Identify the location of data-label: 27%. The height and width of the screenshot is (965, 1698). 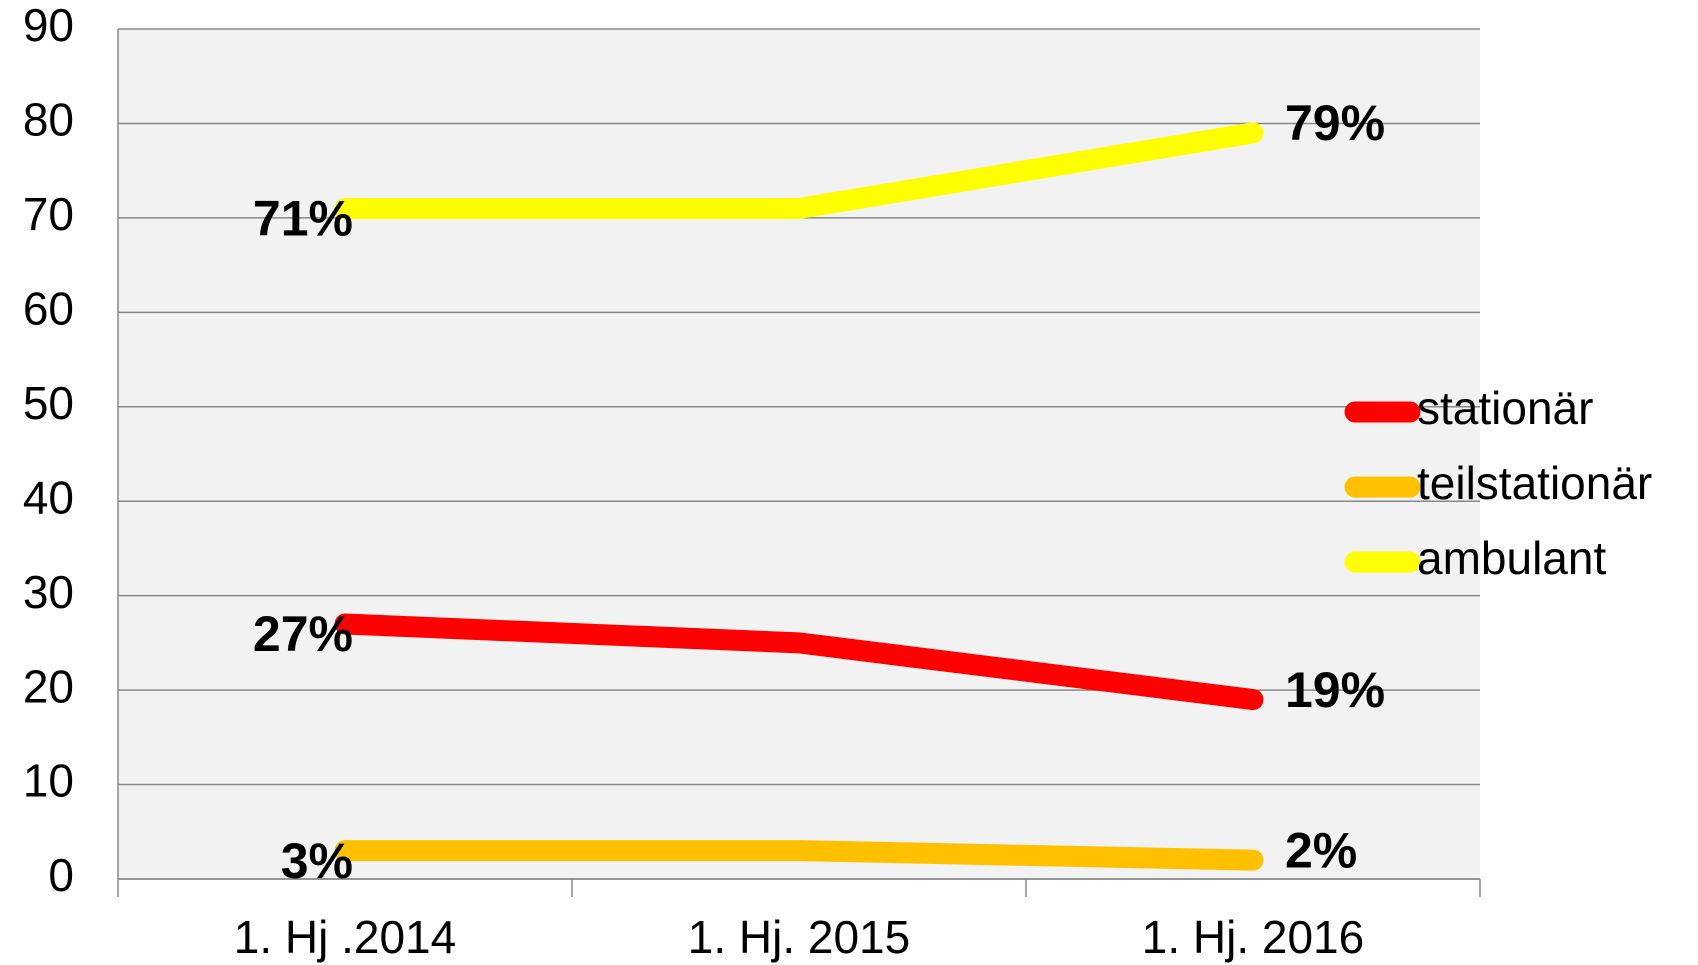
(303, 634).